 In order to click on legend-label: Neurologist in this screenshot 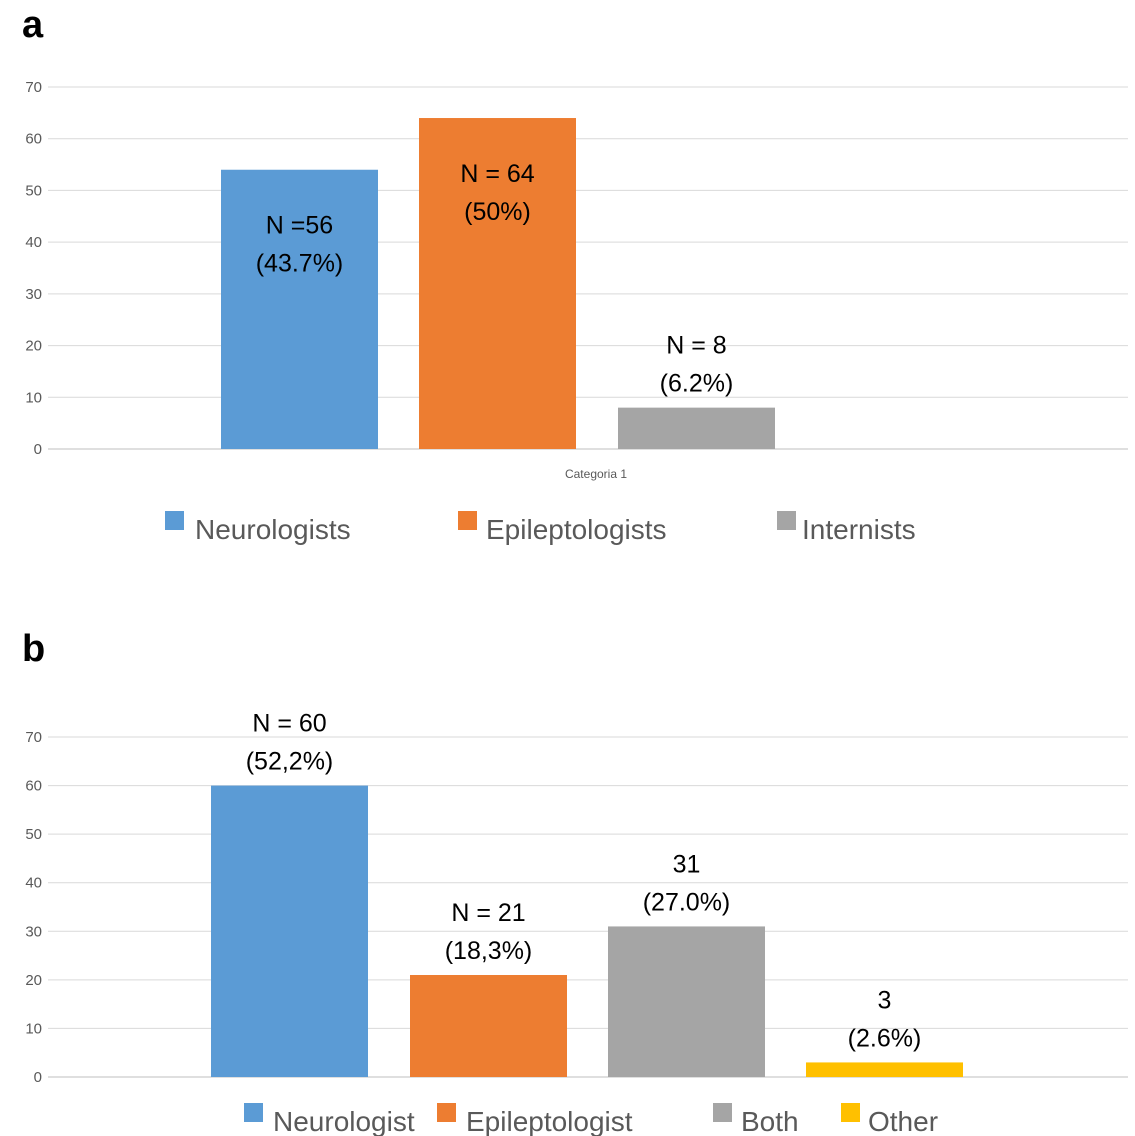, I will do `click(344, 1121)`.